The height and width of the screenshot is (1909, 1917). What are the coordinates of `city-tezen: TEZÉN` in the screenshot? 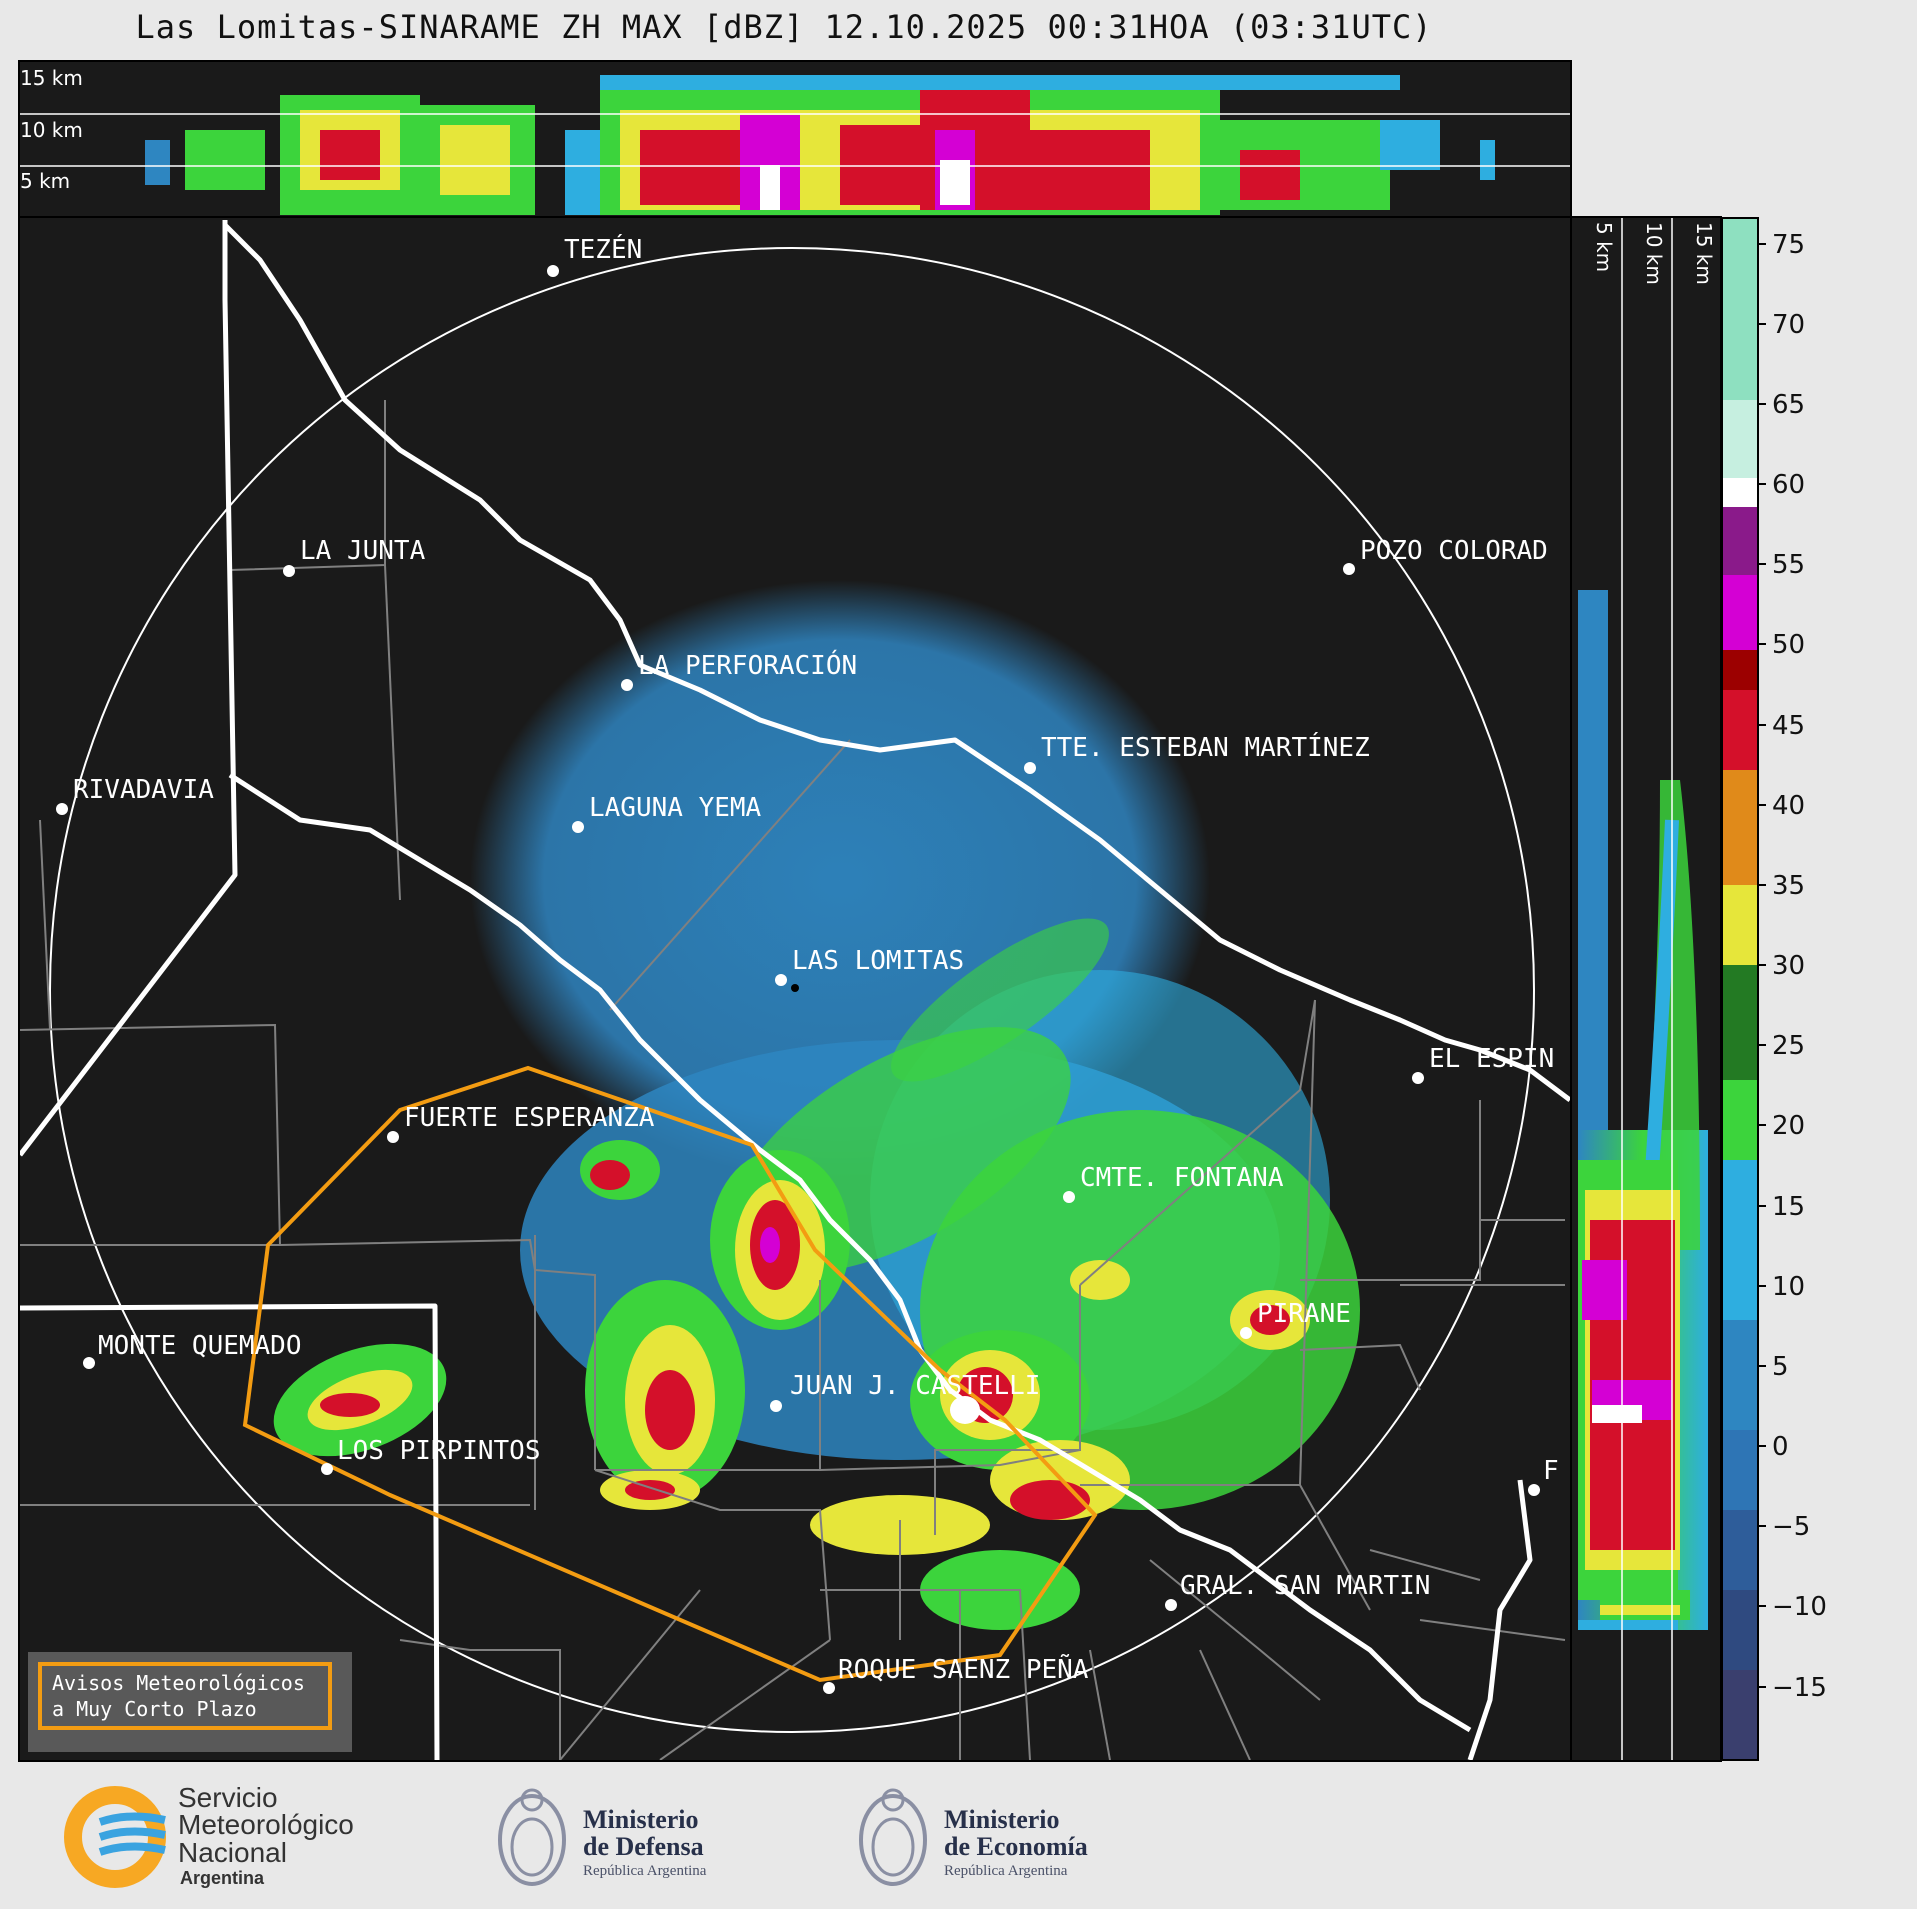 It's located at (594, 255).